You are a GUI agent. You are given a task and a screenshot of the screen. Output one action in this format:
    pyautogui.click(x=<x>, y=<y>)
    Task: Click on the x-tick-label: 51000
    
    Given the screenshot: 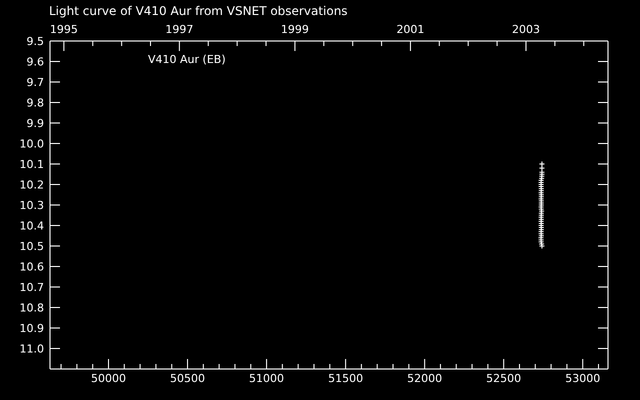 What is the action you would take?
    pyautogui.click(x=266, y=378)
    